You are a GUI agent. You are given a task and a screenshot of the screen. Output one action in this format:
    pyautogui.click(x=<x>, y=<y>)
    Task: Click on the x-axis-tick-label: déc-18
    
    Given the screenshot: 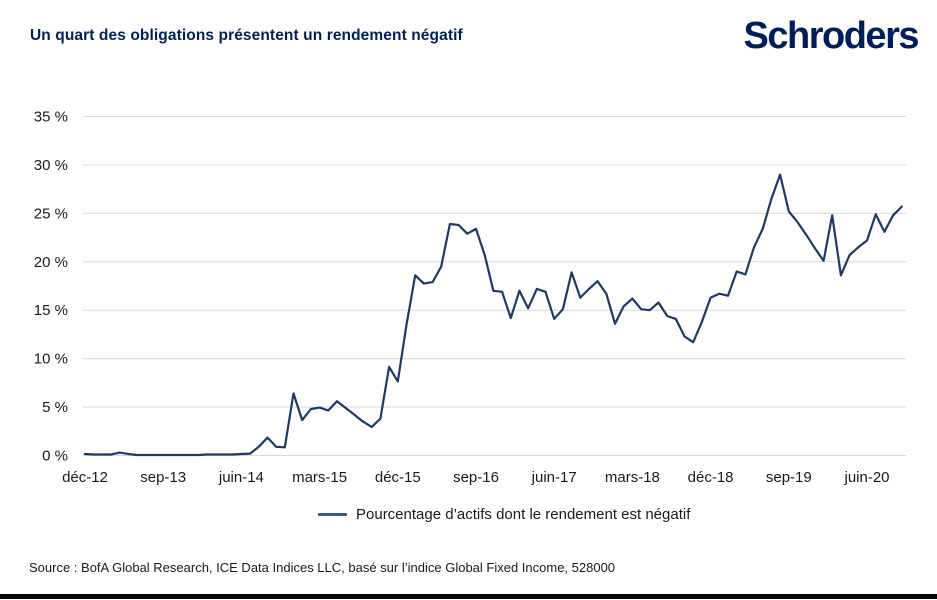 What is the action you would take?
    pyautogui.click(x=711, y=477)
    